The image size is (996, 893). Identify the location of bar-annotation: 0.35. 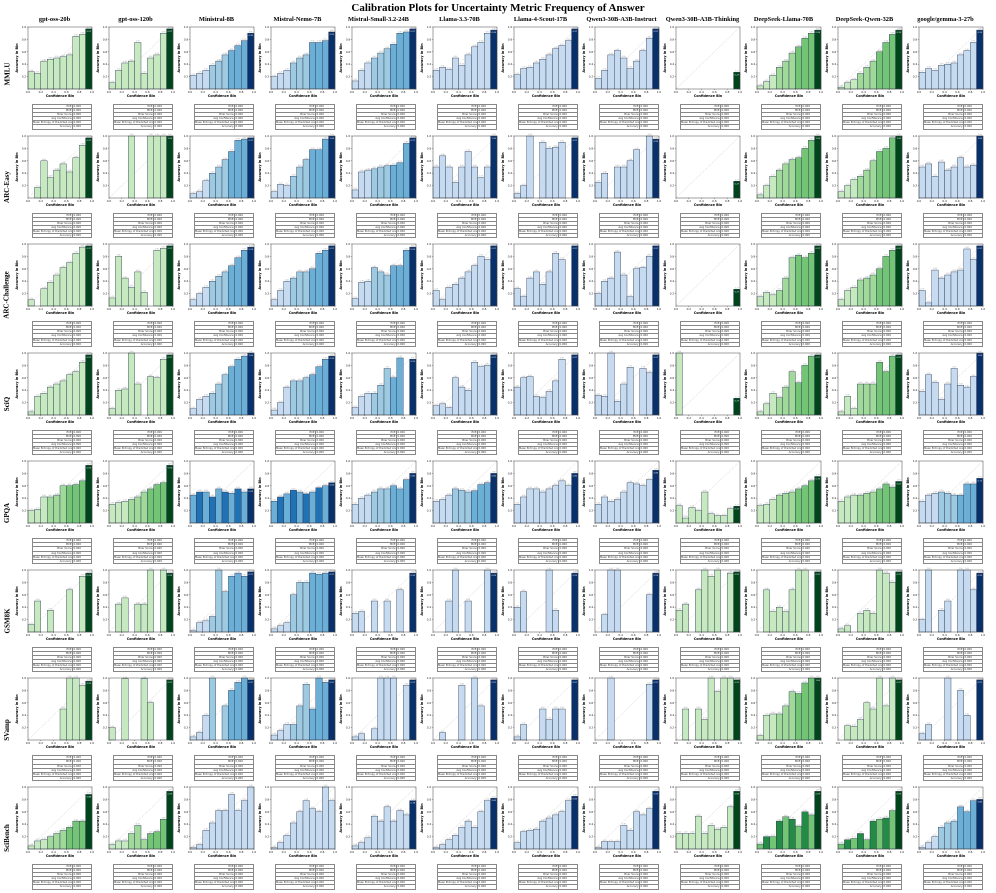
(51, 609).